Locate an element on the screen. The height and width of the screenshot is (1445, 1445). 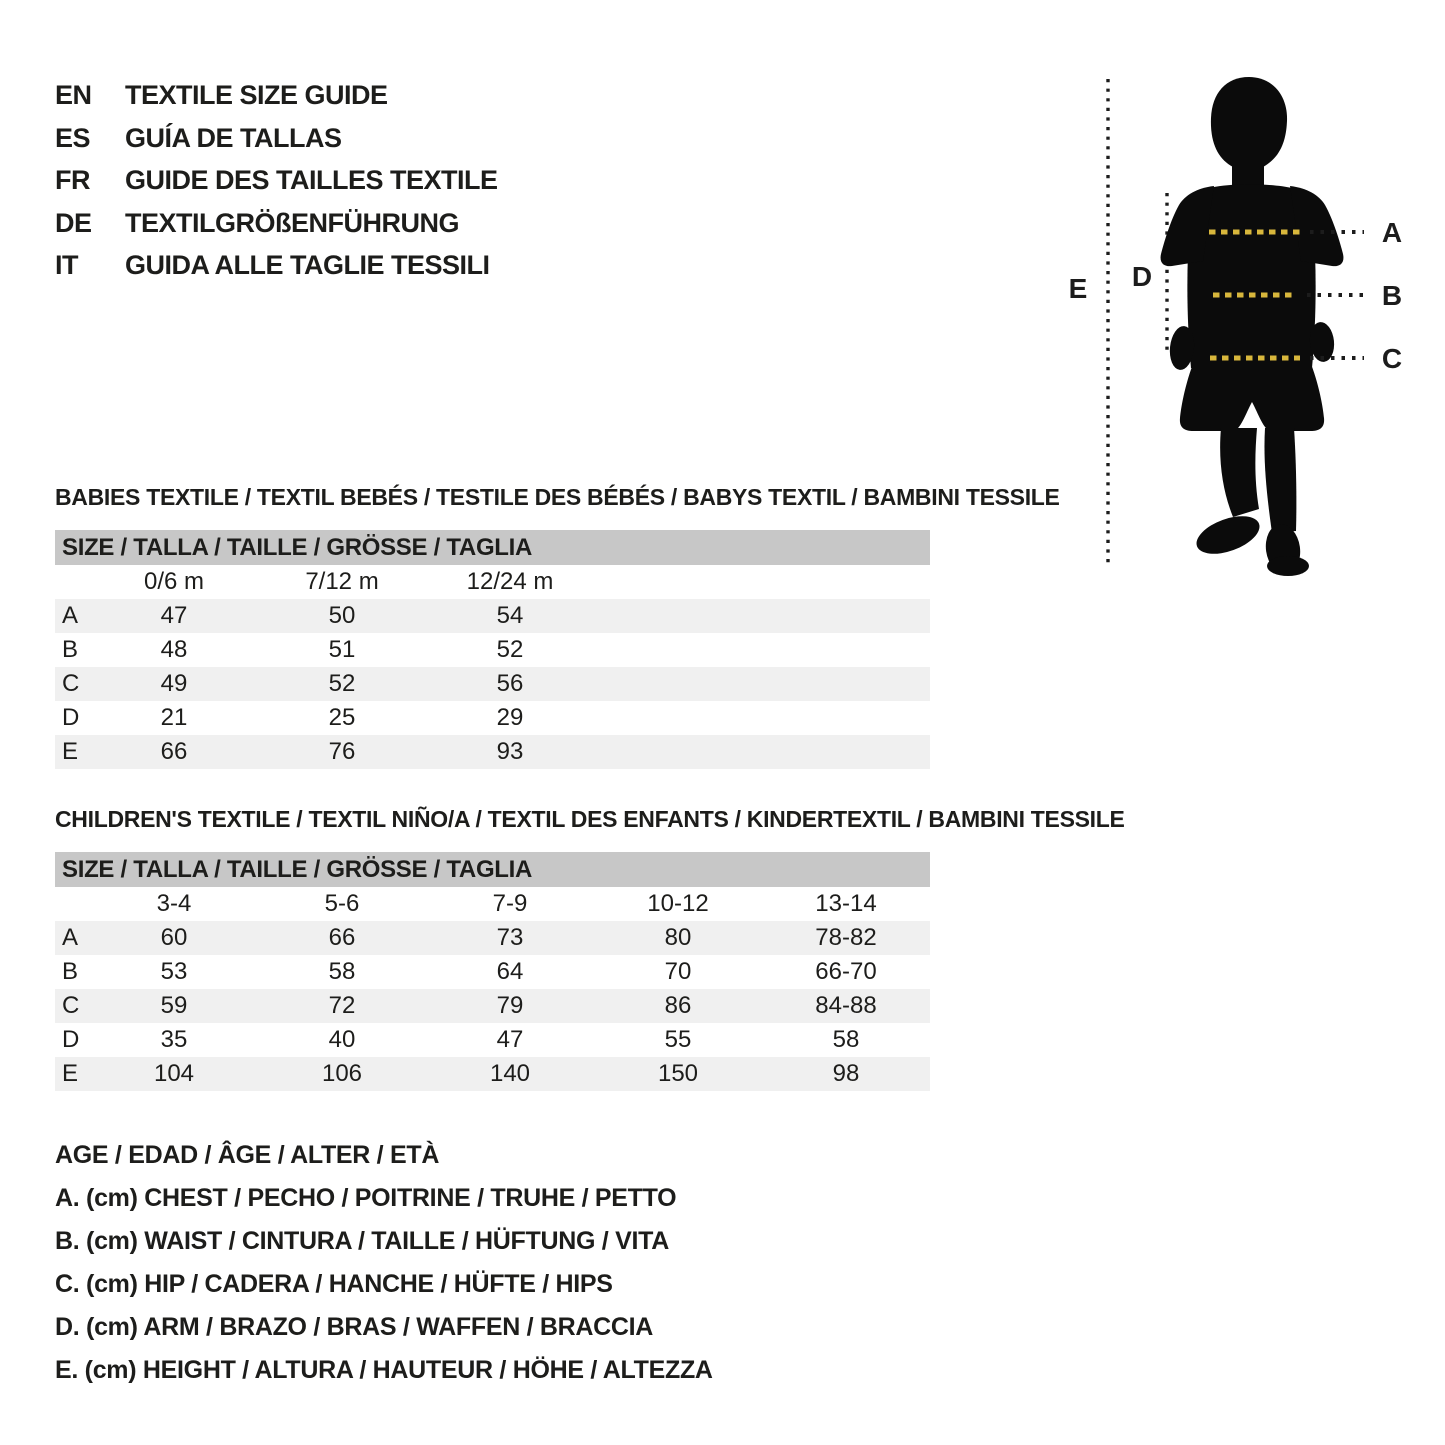
child-measurement-figure: A B C D E is located at coordinates (1235, 320).